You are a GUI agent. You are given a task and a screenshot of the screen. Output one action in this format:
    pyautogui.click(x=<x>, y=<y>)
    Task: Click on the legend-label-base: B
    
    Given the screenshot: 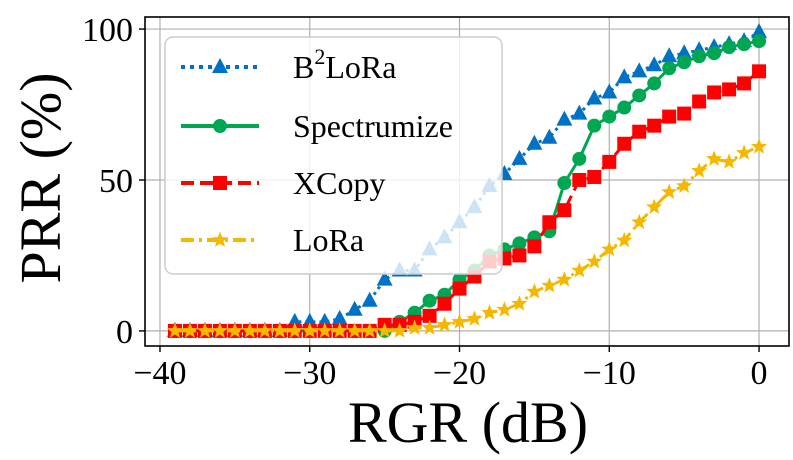 What is the action you would take?
    pyautogui.click(x=303, y=67)
    